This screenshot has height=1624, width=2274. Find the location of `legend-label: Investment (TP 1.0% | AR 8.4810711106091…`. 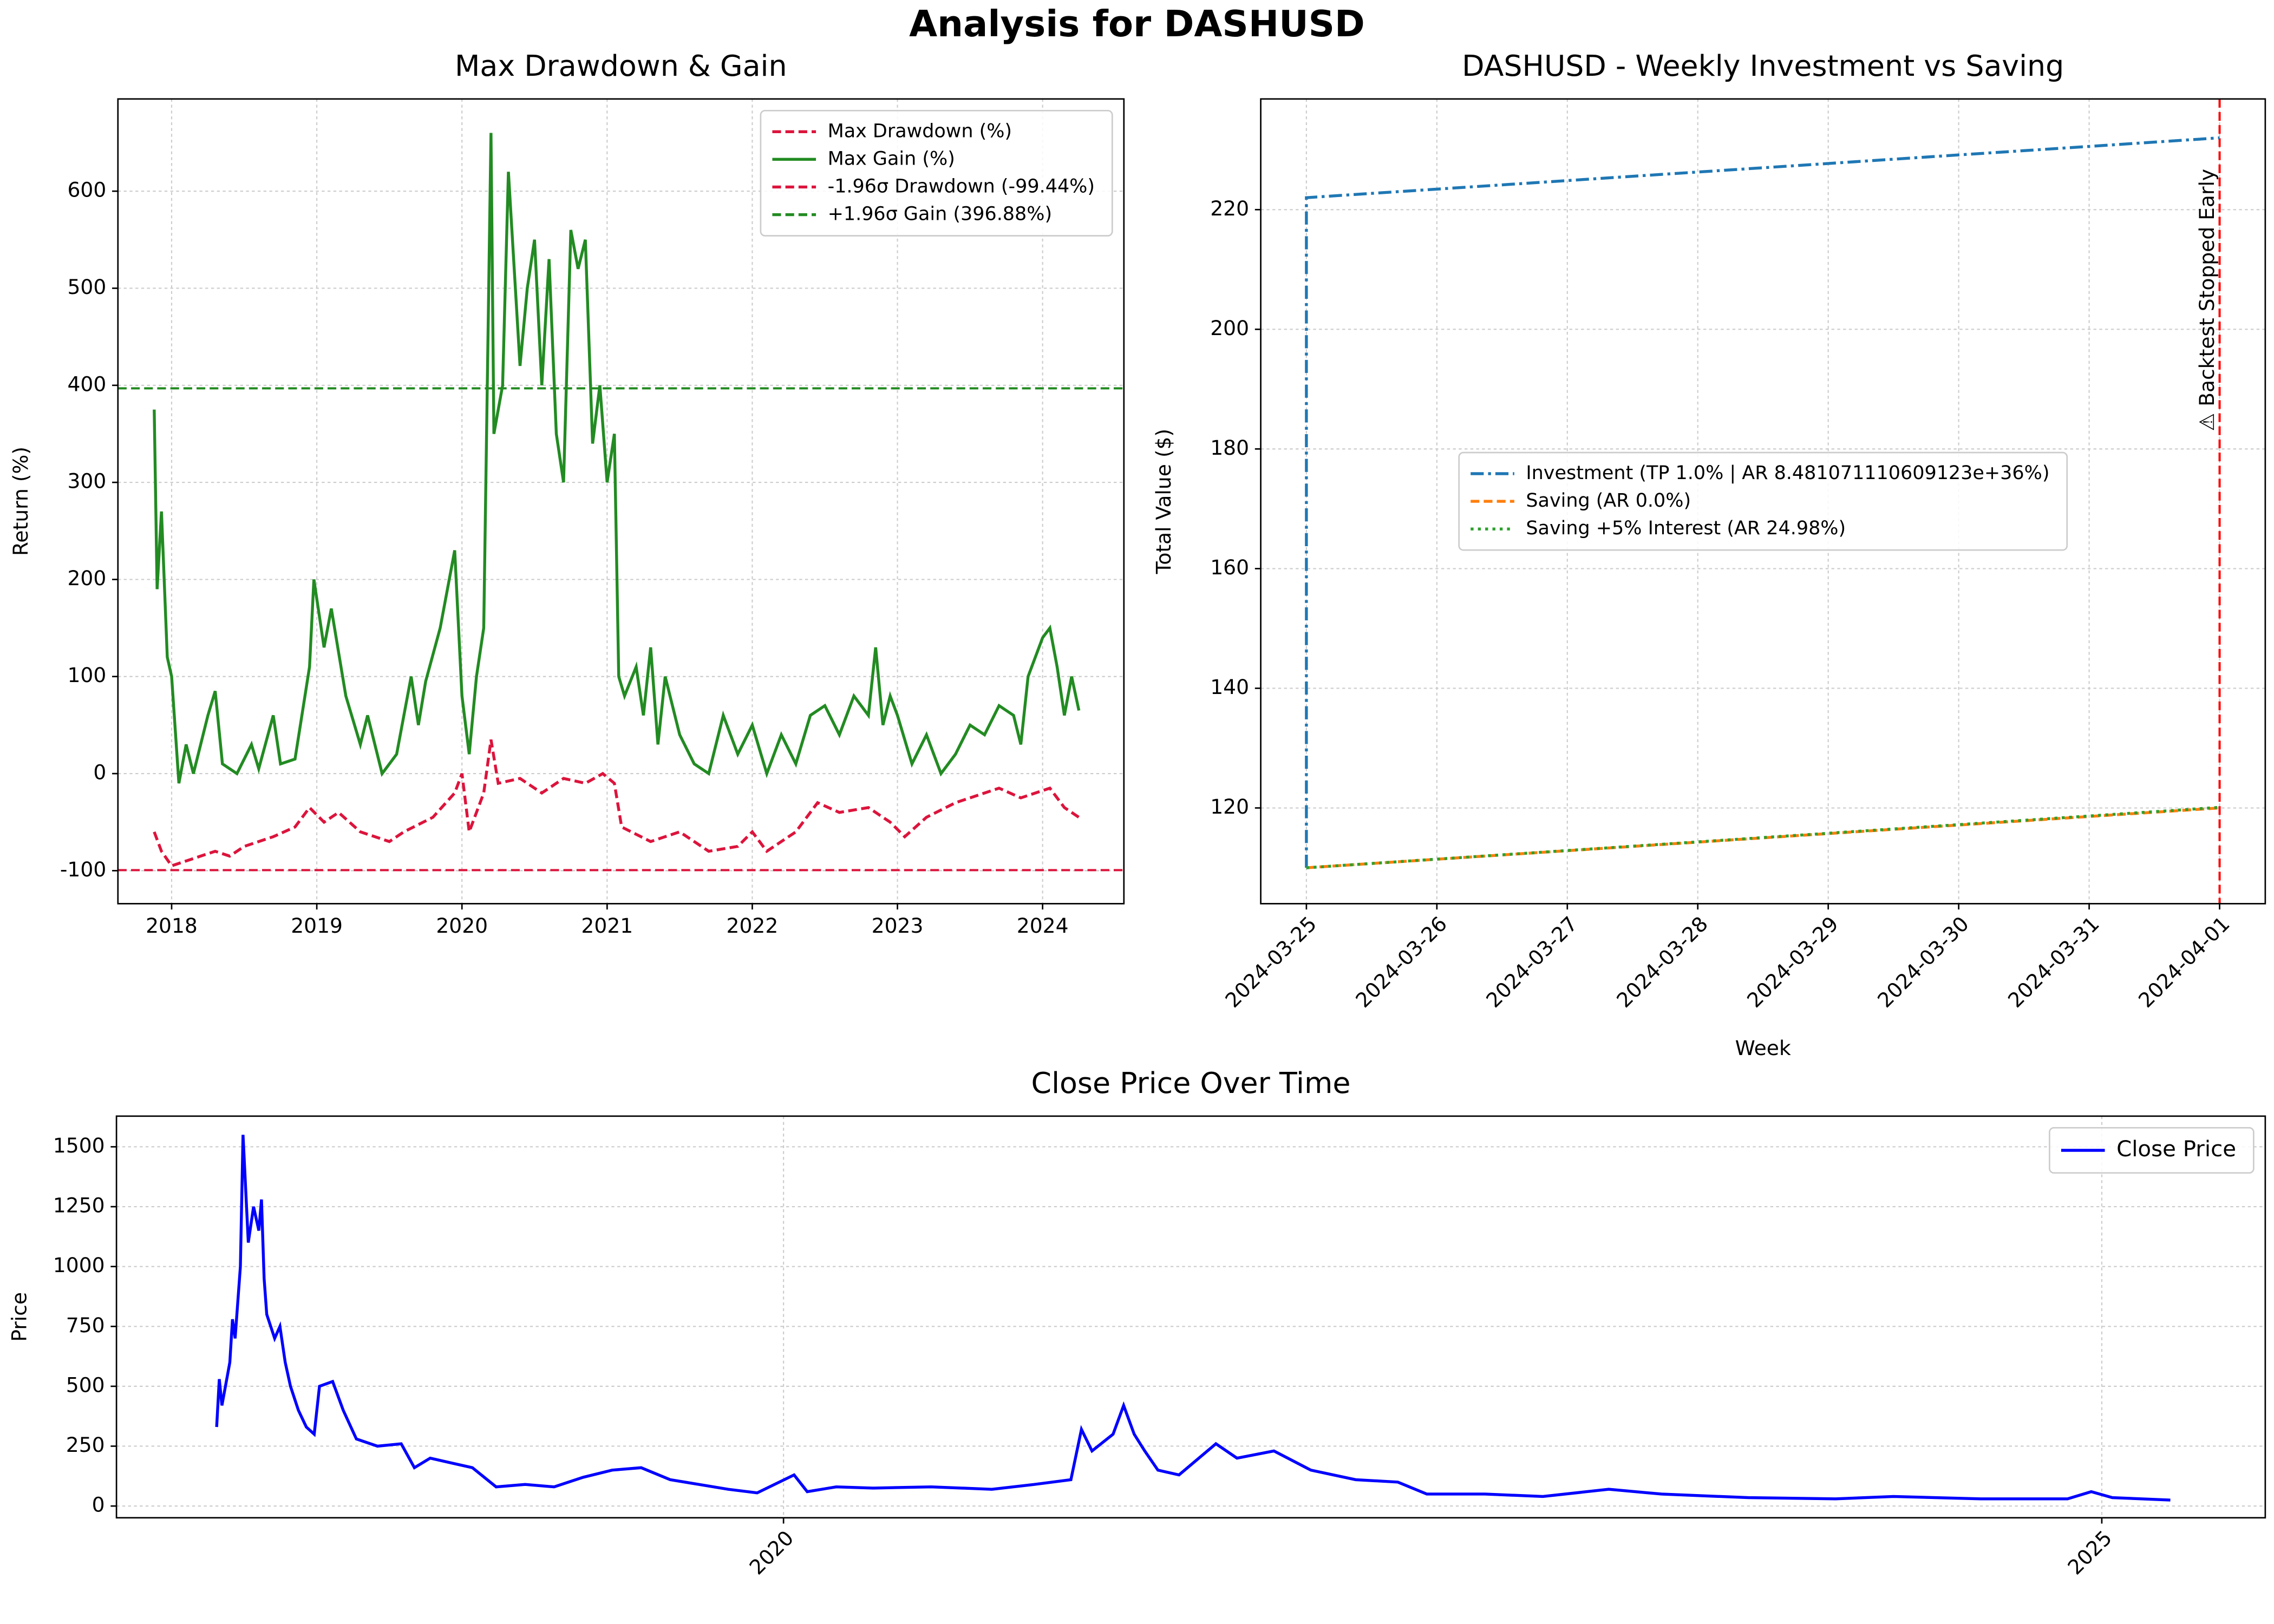

legend-label: Investment (TP 1.0% | AR 8.4810711106091… is located at coordinates (1788, 473).